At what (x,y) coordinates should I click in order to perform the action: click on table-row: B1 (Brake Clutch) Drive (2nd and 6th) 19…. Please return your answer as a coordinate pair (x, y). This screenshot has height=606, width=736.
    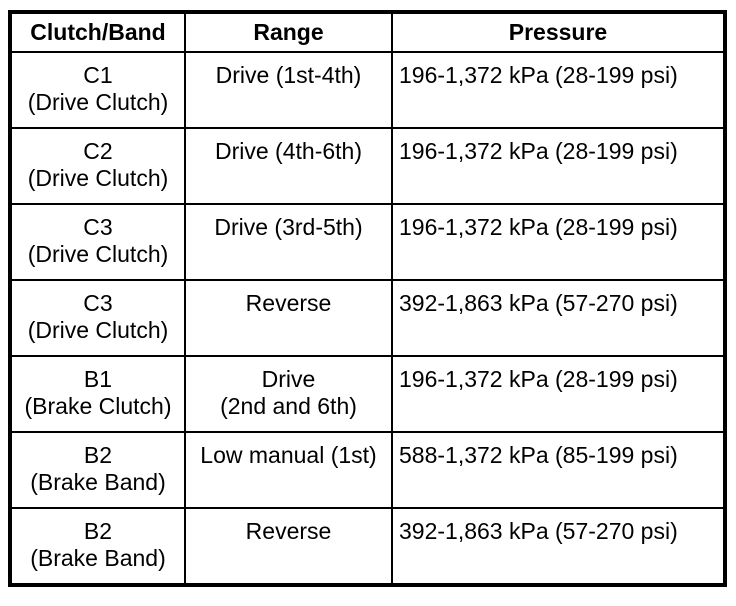
    Looking at the image, I should click on (367, 394).